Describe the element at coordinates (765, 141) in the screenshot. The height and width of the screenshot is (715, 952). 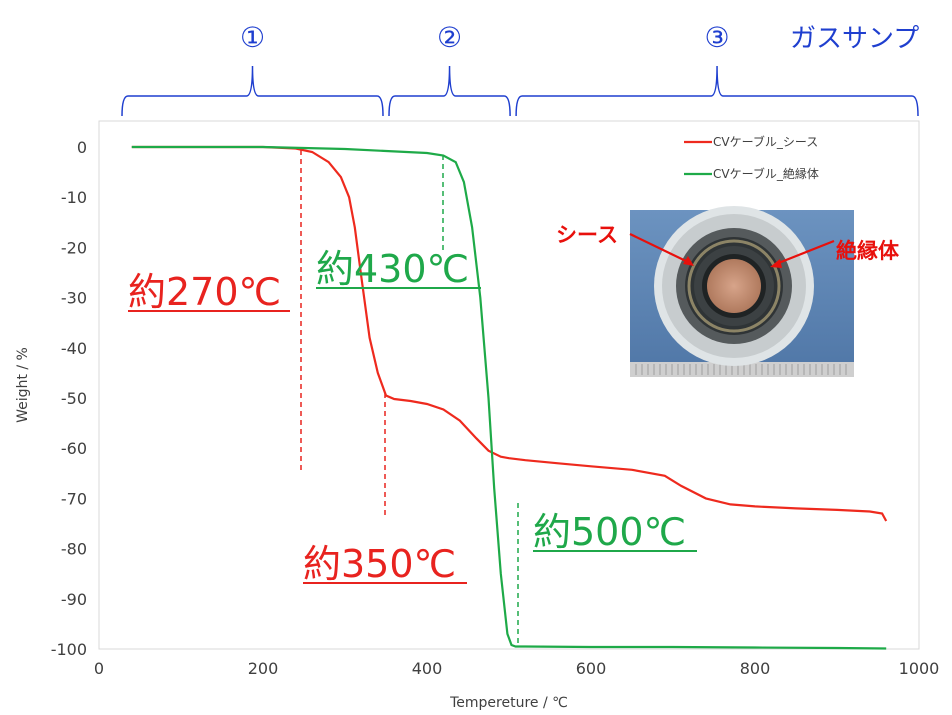
I see `legend-label-sheath: CVケーブル_シース` at that location.